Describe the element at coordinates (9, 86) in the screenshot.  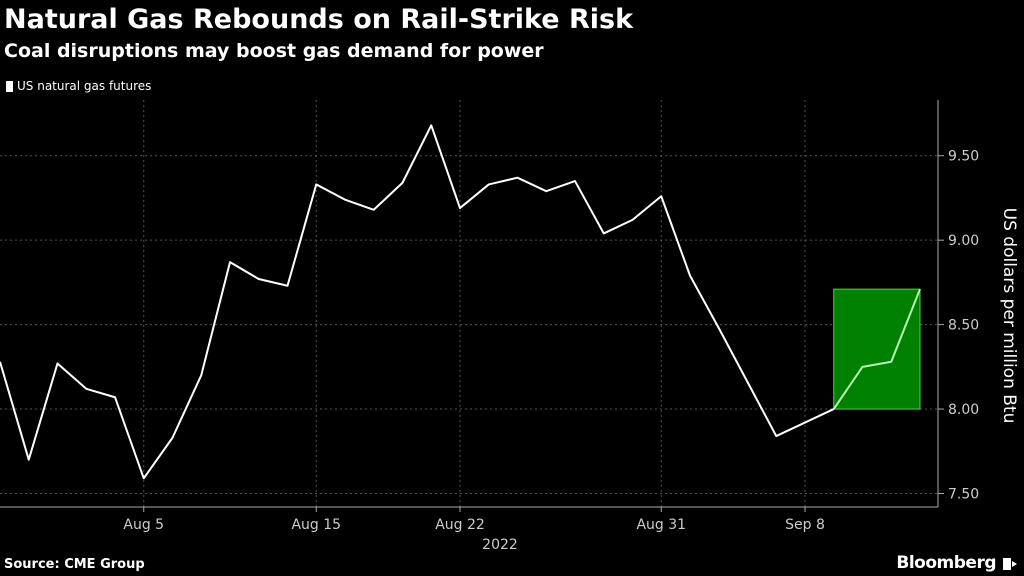
I see `legend-swatch` at that location.